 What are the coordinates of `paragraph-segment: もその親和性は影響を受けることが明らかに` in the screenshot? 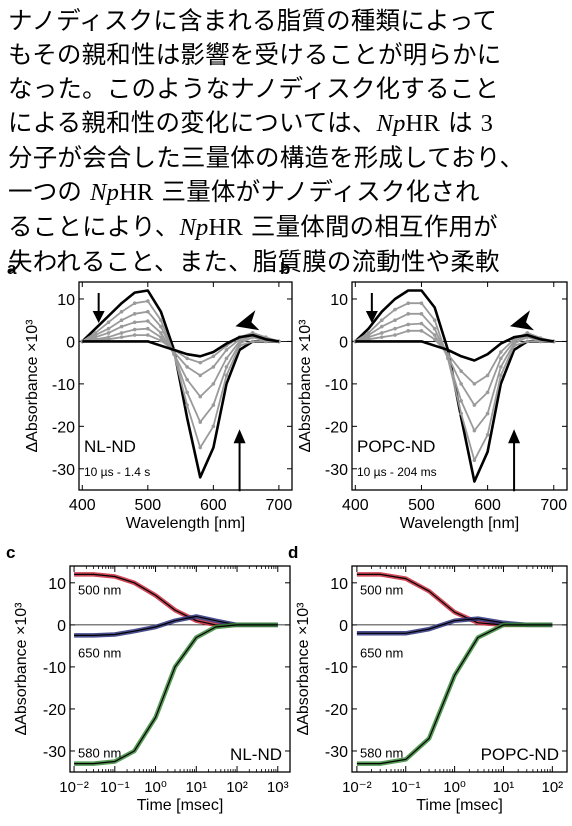 It's located at (255, 54).